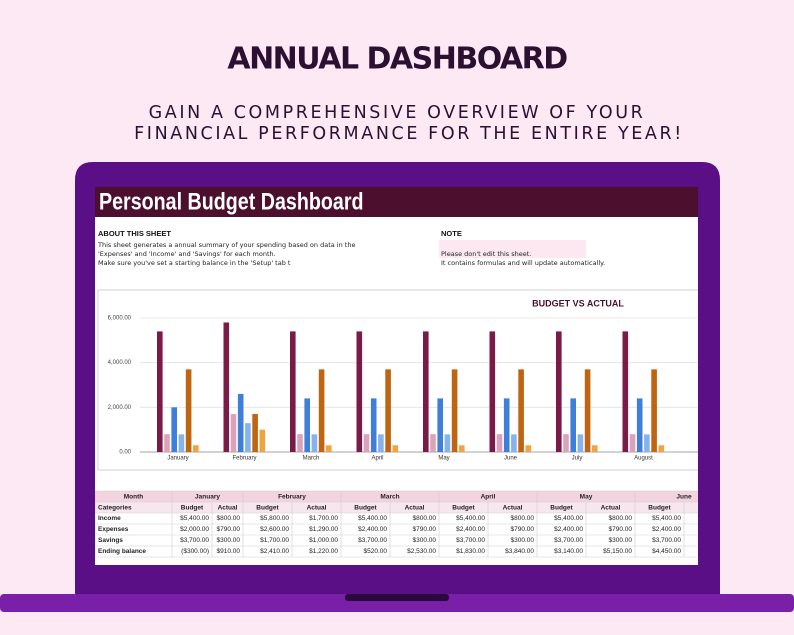 This screenshot has height=635, width=794. Describe the element at coordinates (122, 551) in the screenshot. I see `table-cell: Ending balance` at that location.